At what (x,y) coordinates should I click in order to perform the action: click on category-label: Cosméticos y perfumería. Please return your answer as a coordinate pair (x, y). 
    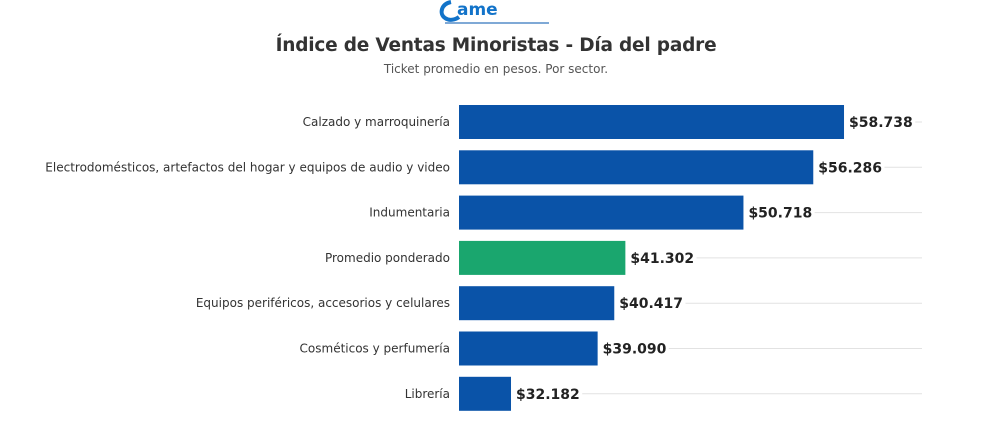
    Looking at the image, I should click on (375, 349).